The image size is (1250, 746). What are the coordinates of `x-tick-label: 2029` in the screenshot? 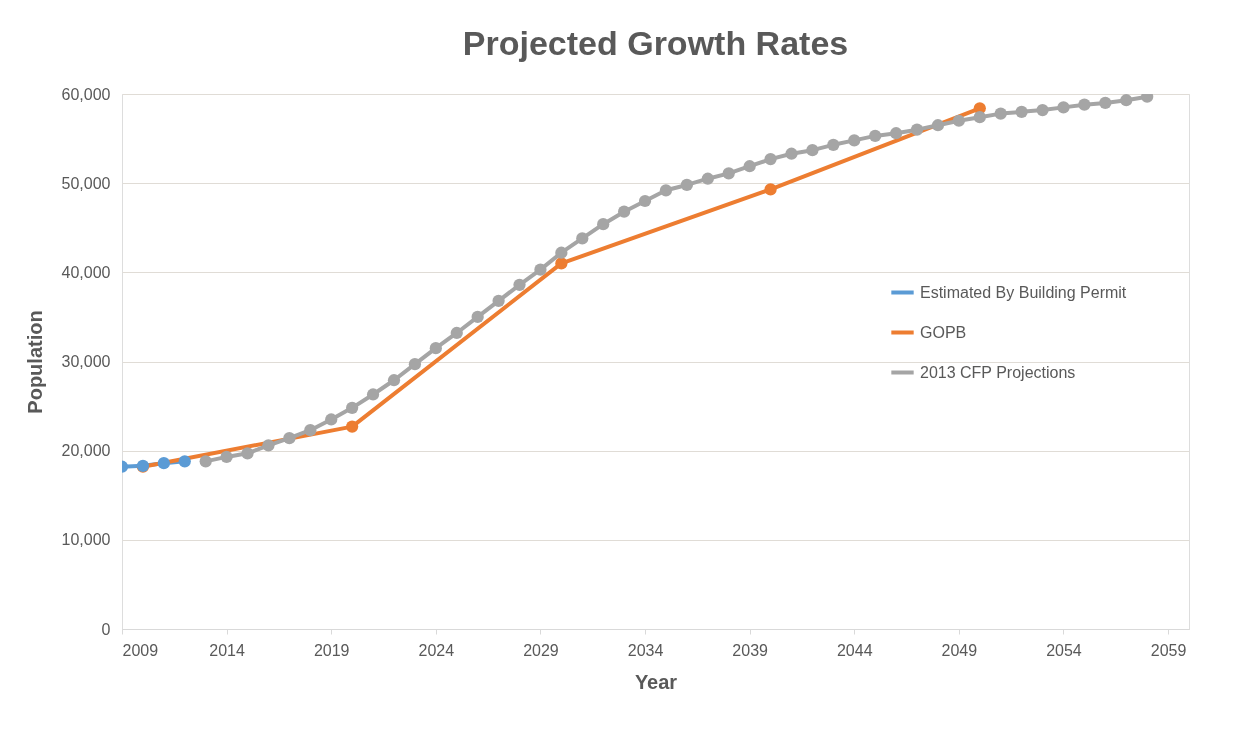 It's located at (541, 650).